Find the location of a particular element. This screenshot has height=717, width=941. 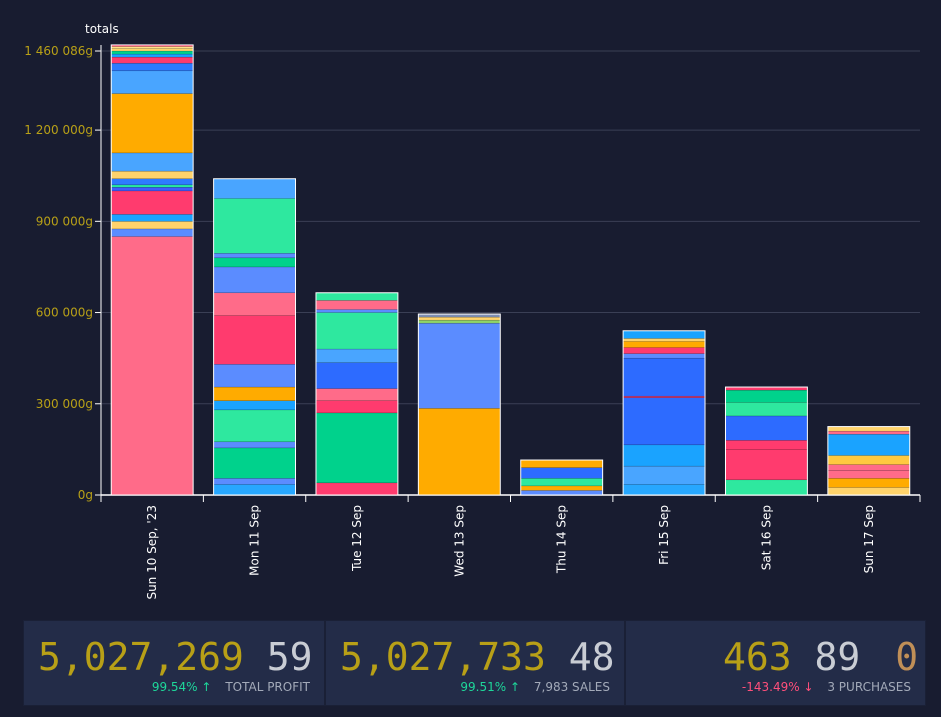

sales-amount: 5,027,733 48 24 is located at coordinates (482, 657).